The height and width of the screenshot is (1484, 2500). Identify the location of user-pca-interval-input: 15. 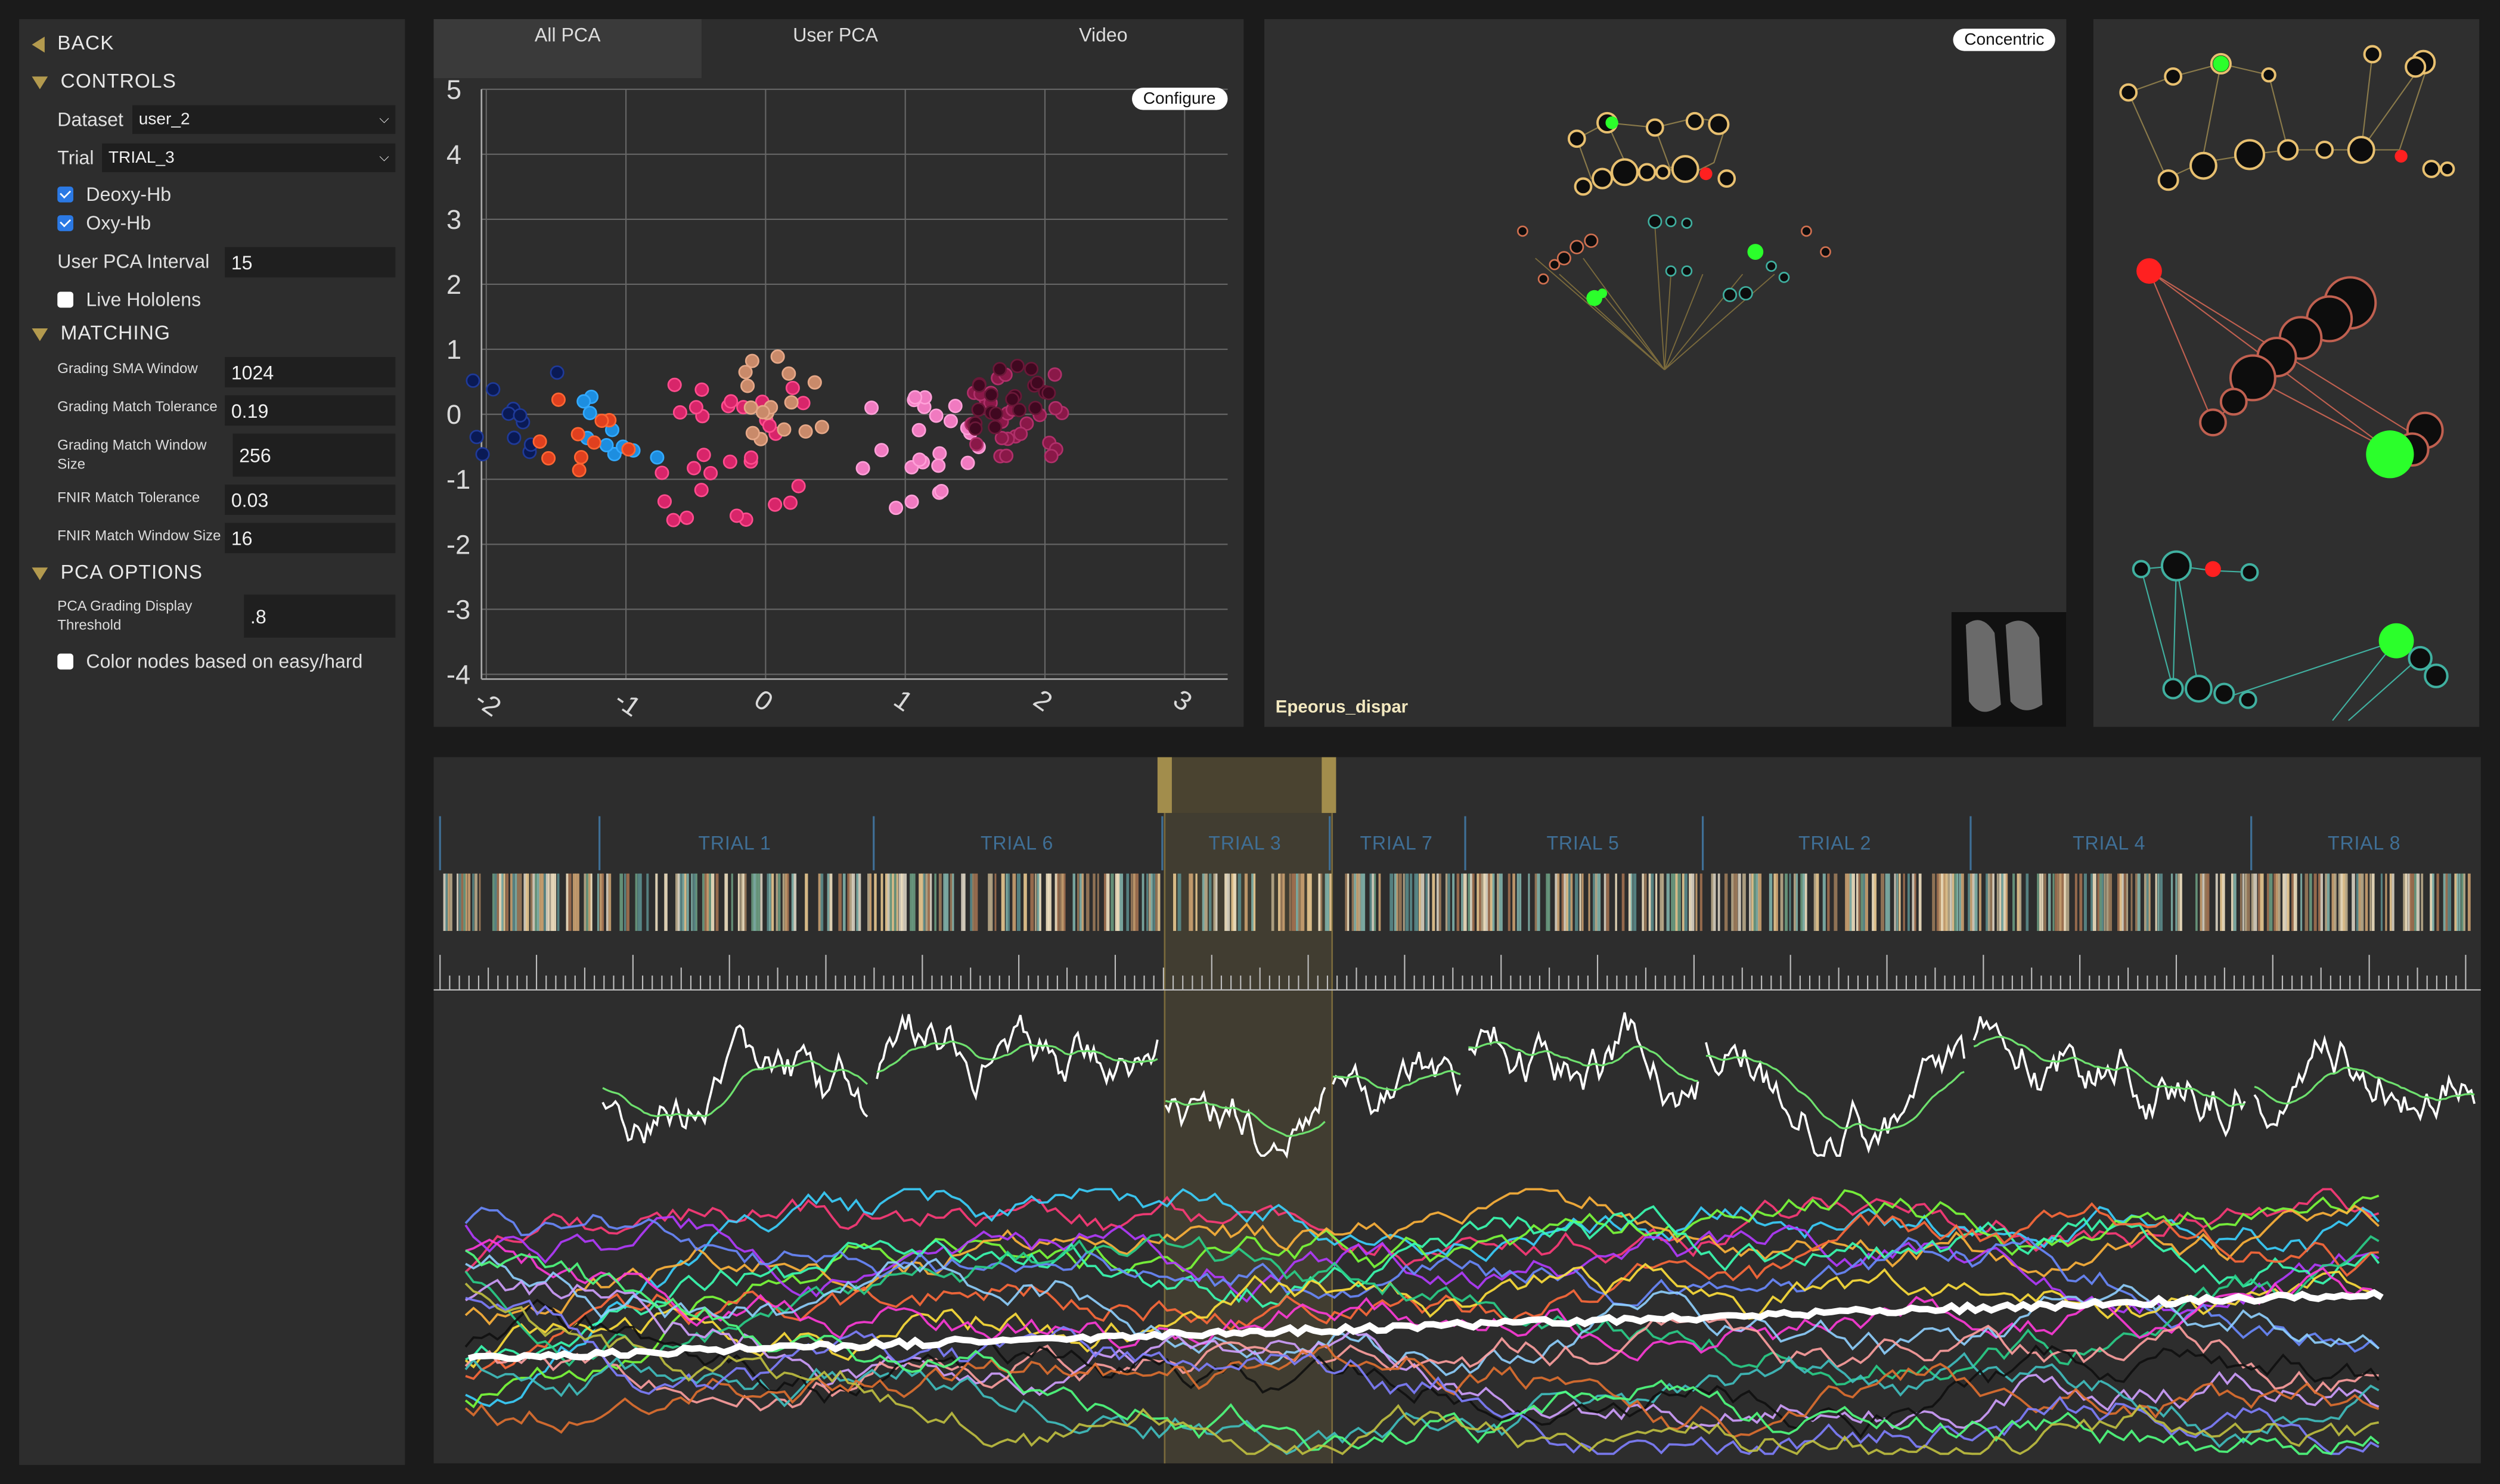
(310, 262).